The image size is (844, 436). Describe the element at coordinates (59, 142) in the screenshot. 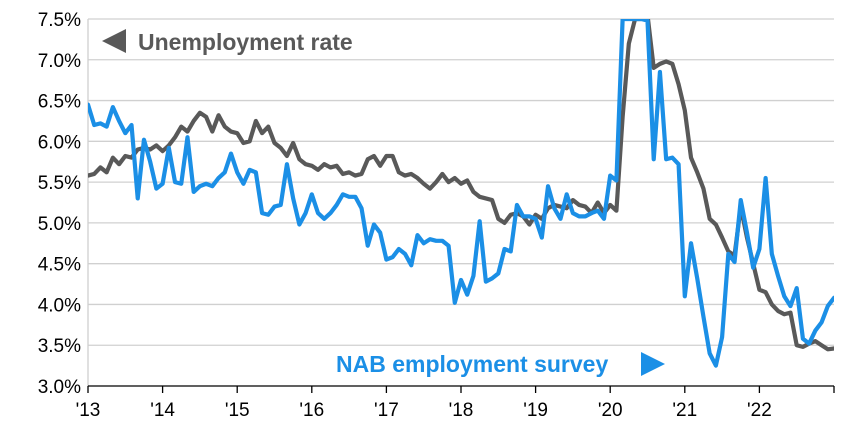

I see `y-tick-label: 6.0%` at that location.